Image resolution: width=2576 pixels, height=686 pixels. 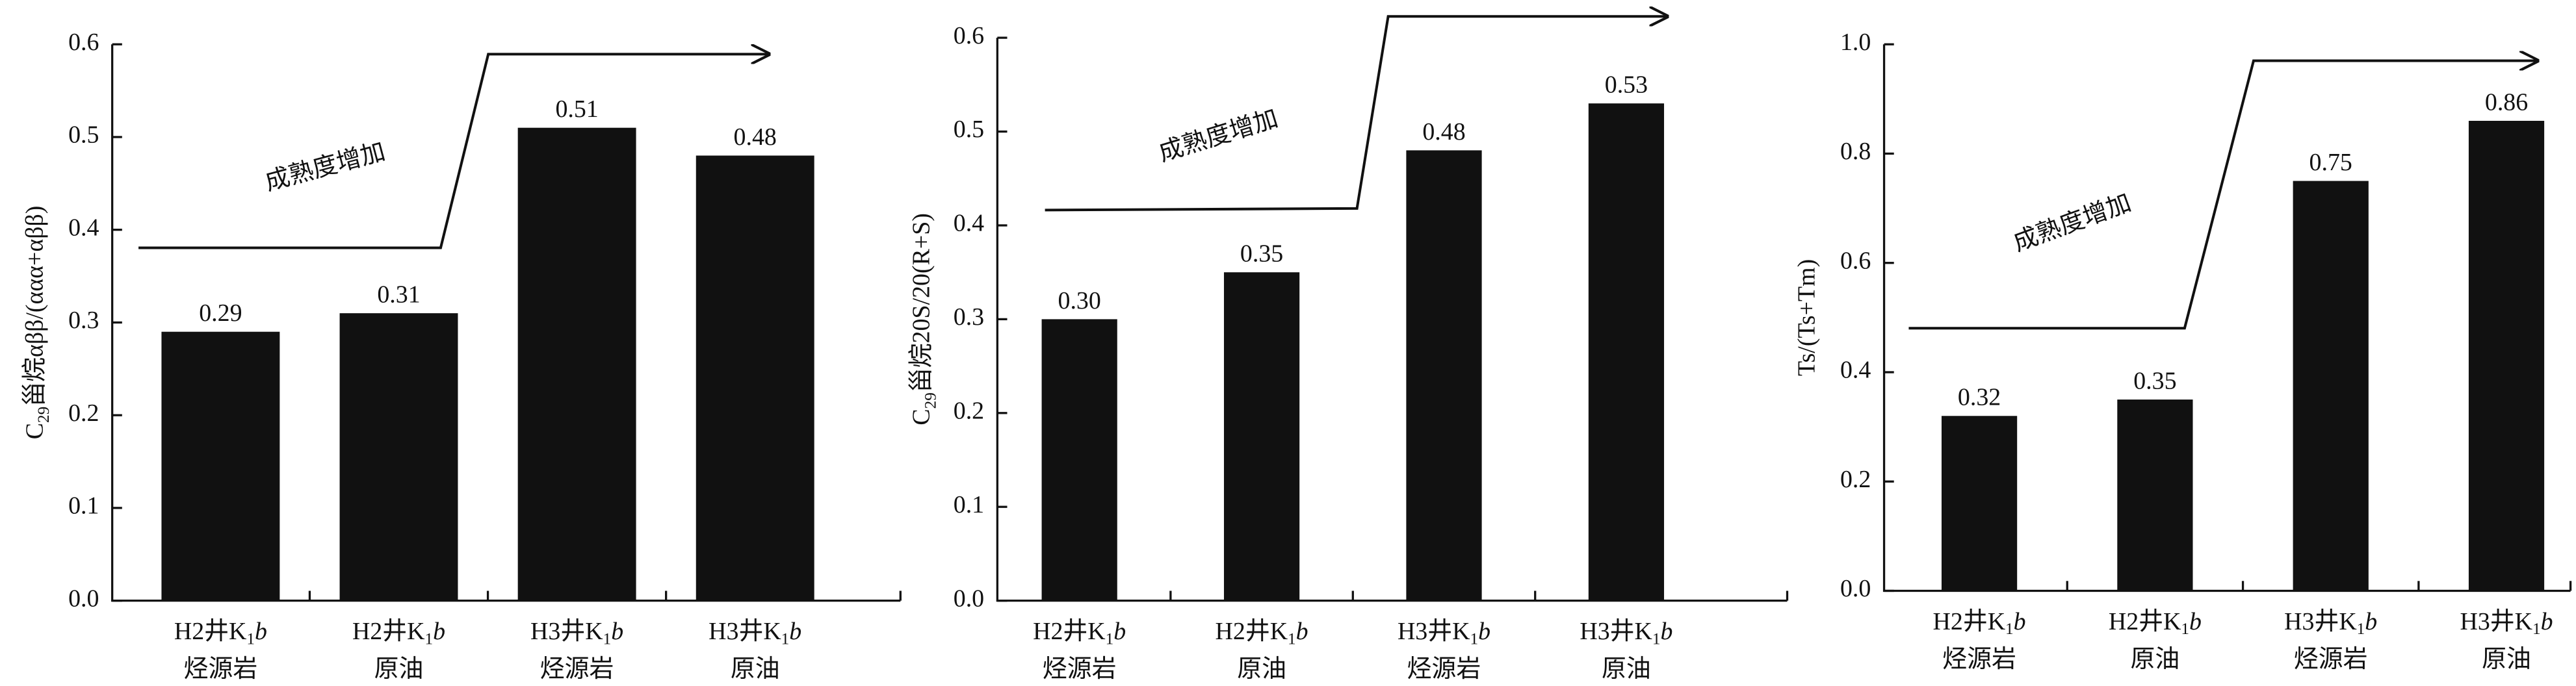 What do you see at coordinates (398, 295) in the screenshot?
I see `value-label: 0.31` at bounding box center [398, 295].